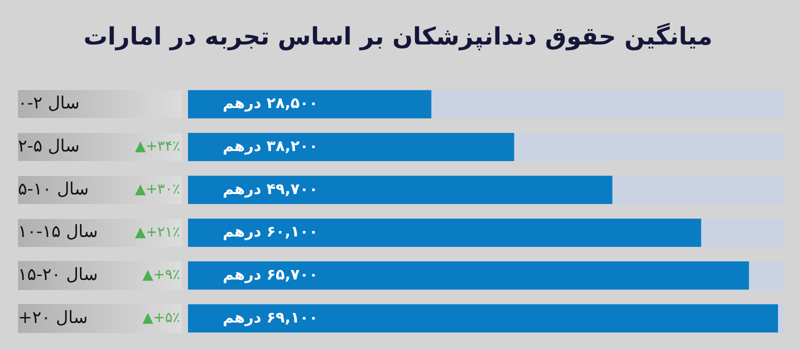  Describe the element at coordinates (398, 36) in the screenshot. I see `chart-title: میانگین حقوق دندانپزشکان بر اساس تجربه در امارات` at that location.